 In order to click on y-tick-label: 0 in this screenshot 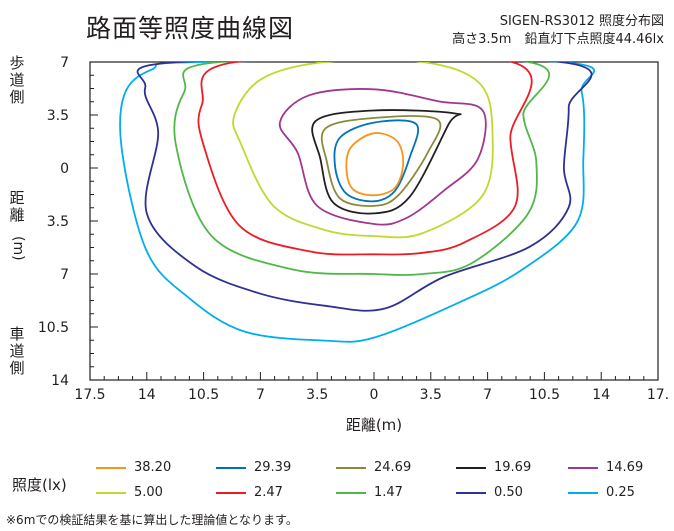, I will do `click(64, 169)`.